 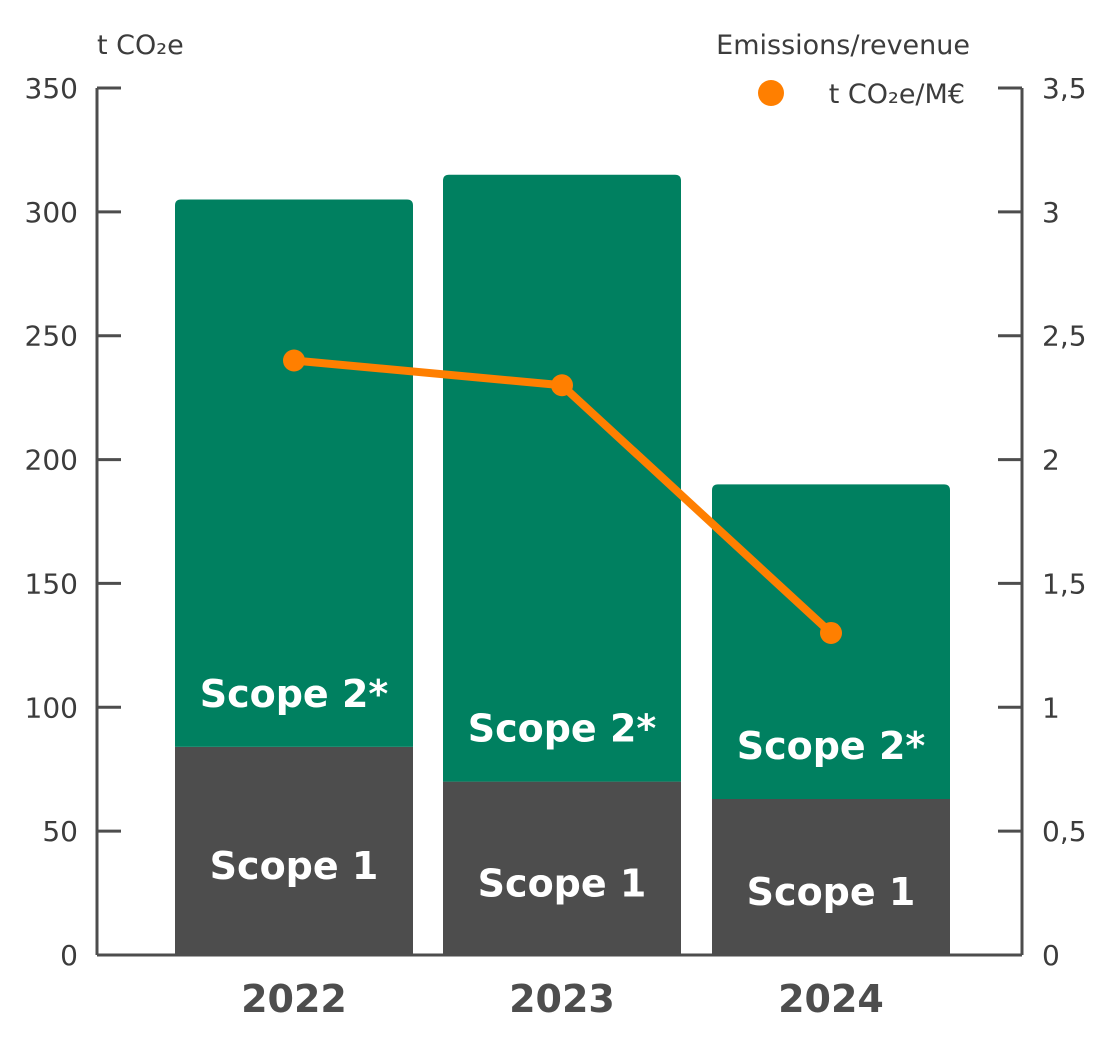 I want to click on bar-label-2024-scope1: Scope 1, so click(x=831, y=892).